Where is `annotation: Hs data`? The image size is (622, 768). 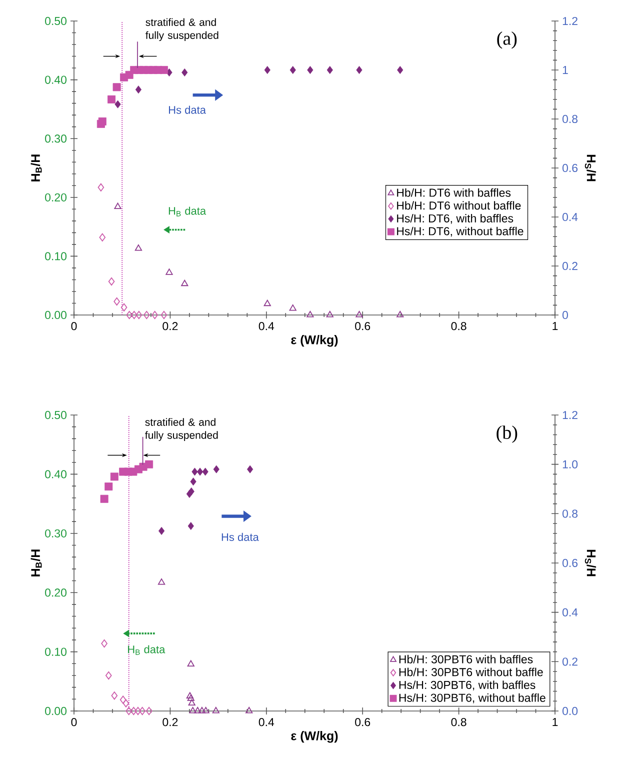
annotation: Hs data is located at coordinates (240, 536).